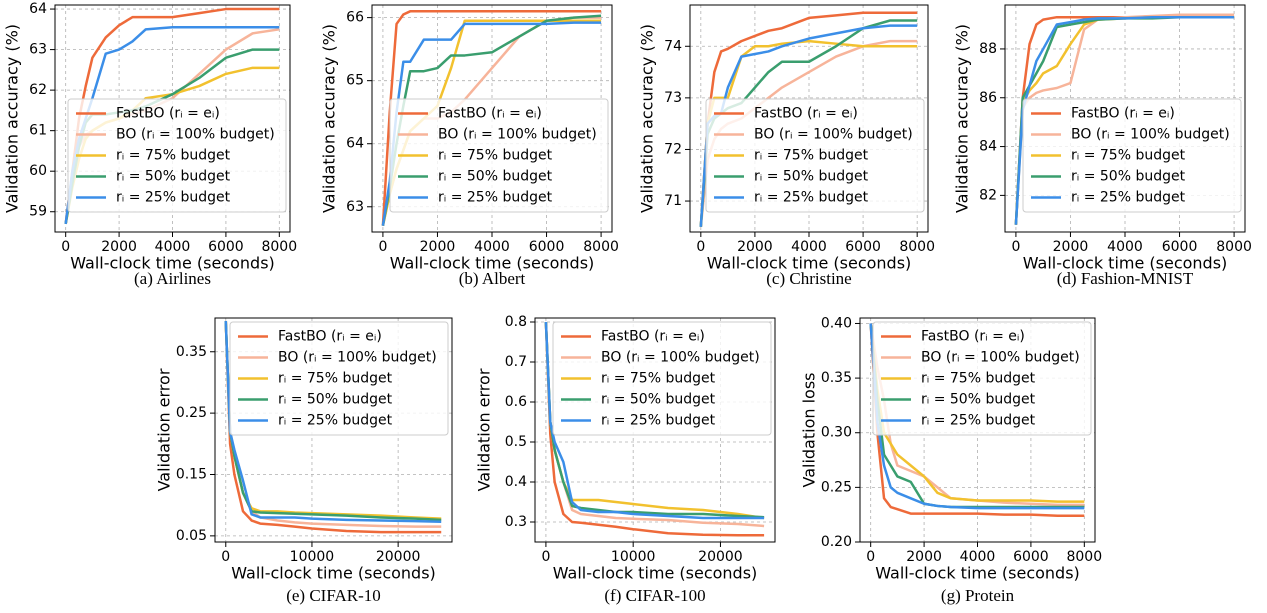 This screenshot has height=613, width=1267. I want to click on caption: (d) Fashion-MNIST, so click(1125, 278).